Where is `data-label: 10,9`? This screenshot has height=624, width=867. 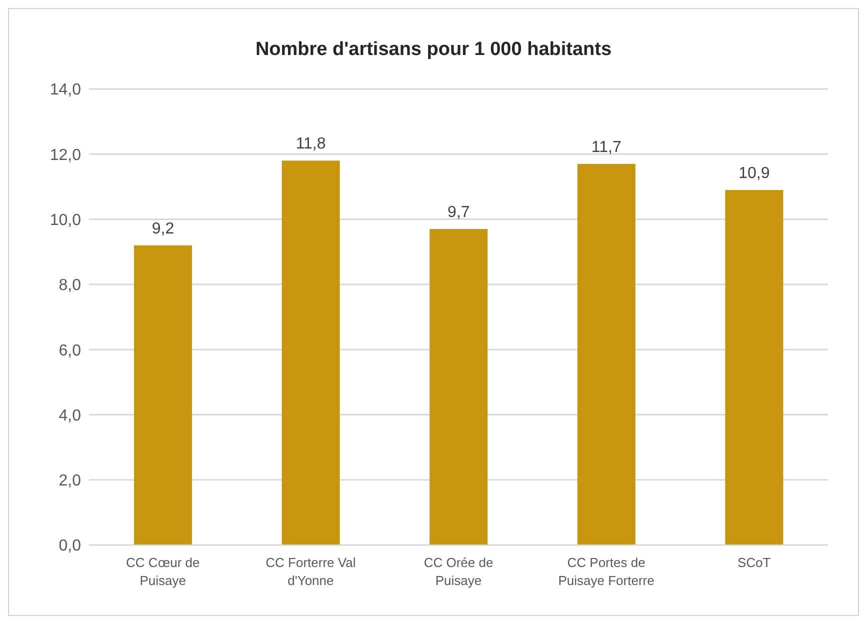 data-label: 10,9 is located at coordinates (754, 173).